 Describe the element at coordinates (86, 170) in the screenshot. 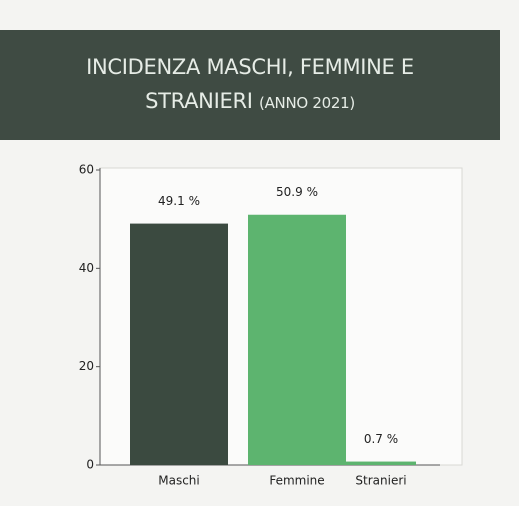

I see `y-tick-label: 60` at that location.